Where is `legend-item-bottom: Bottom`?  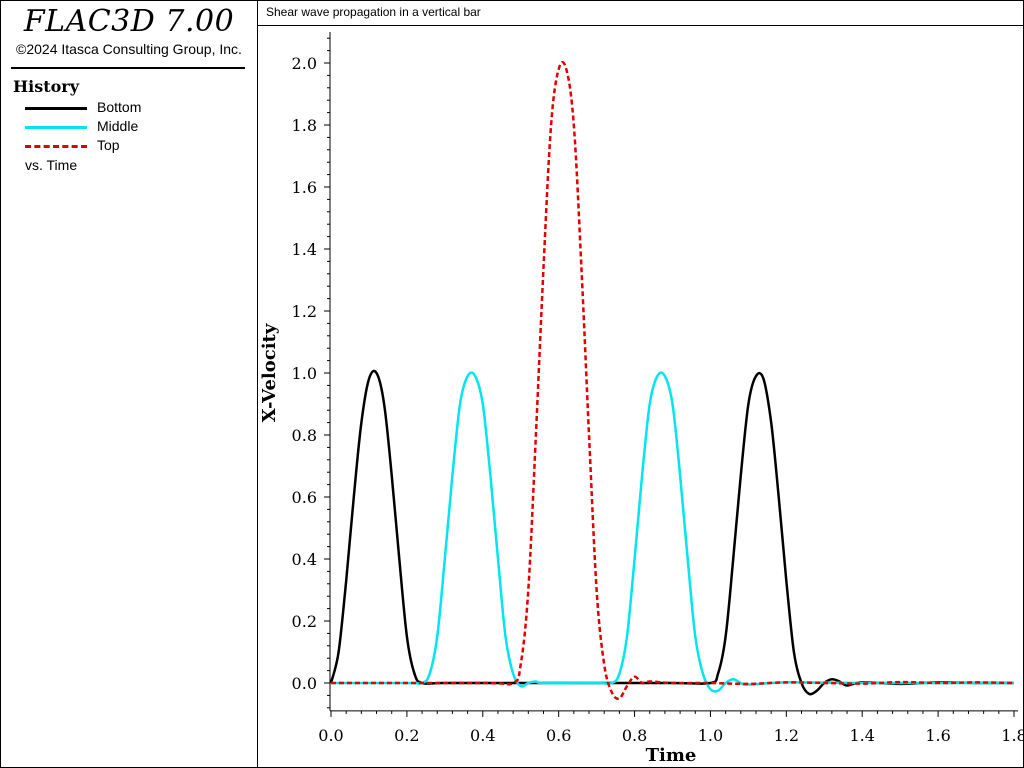 legend-item-bottom: Bottom is located at coordinates (135, 108).